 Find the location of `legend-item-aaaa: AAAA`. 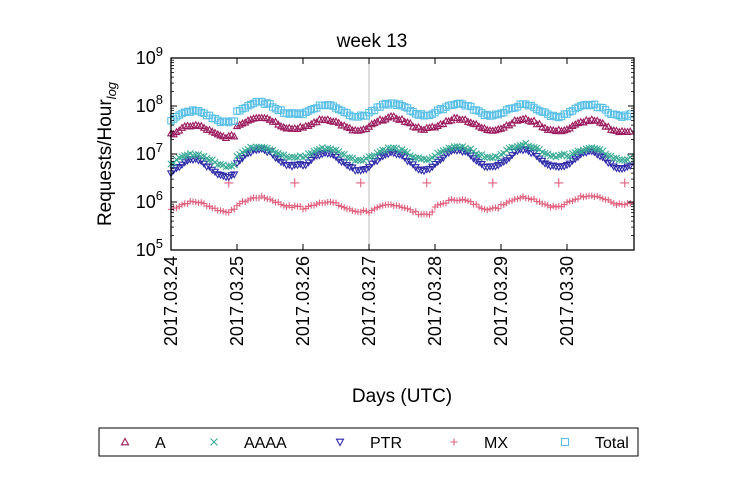

legend-item-aaaa: AAAA is located at coordinates (248, 443).